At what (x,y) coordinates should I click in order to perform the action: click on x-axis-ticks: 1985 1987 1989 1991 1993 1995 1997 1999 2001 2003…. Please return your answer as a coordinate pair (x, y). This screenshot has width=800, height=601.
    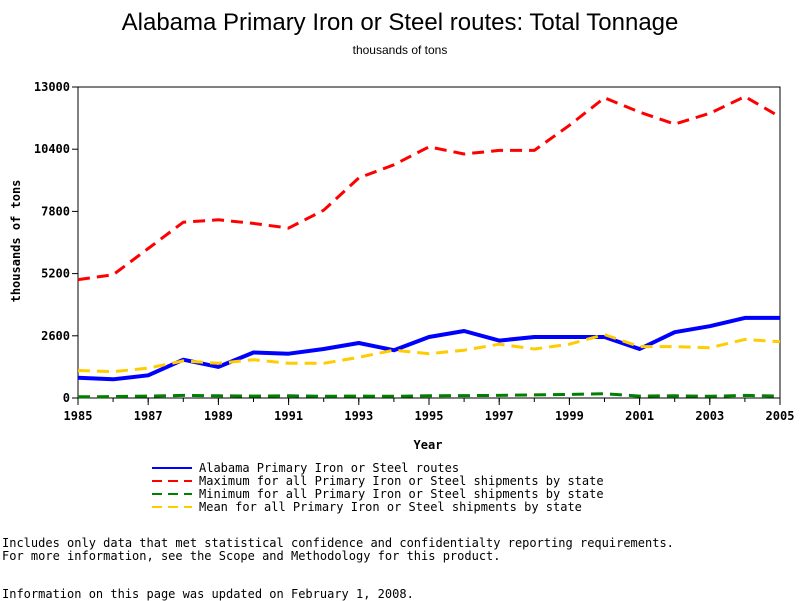
    Looking at the image, I should click on (429, 410).